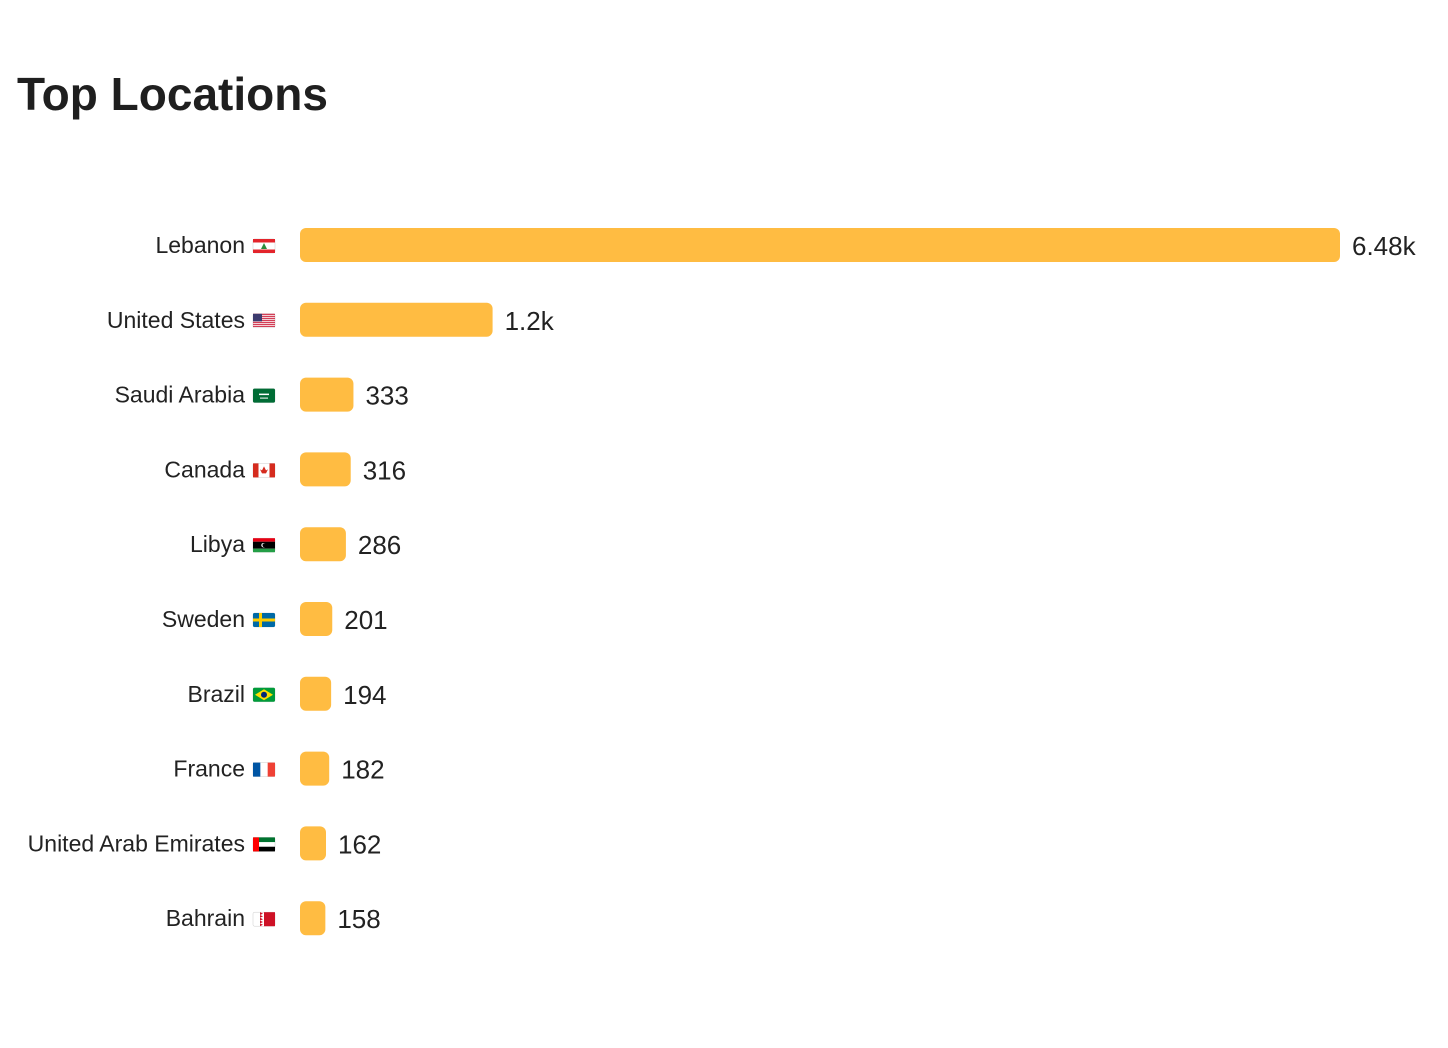 This screenshot has height=1048, width=1448. Describe the element at coordinates (1384, 246) in the screenshot. I see `value-label: 6.48k` at that location.